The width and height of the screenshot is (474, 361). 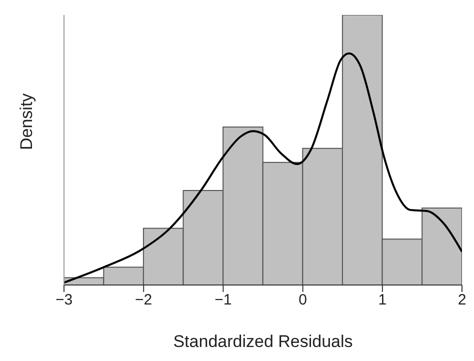 I want to click on x-tick-label: −3, so click(x=64, y=300).